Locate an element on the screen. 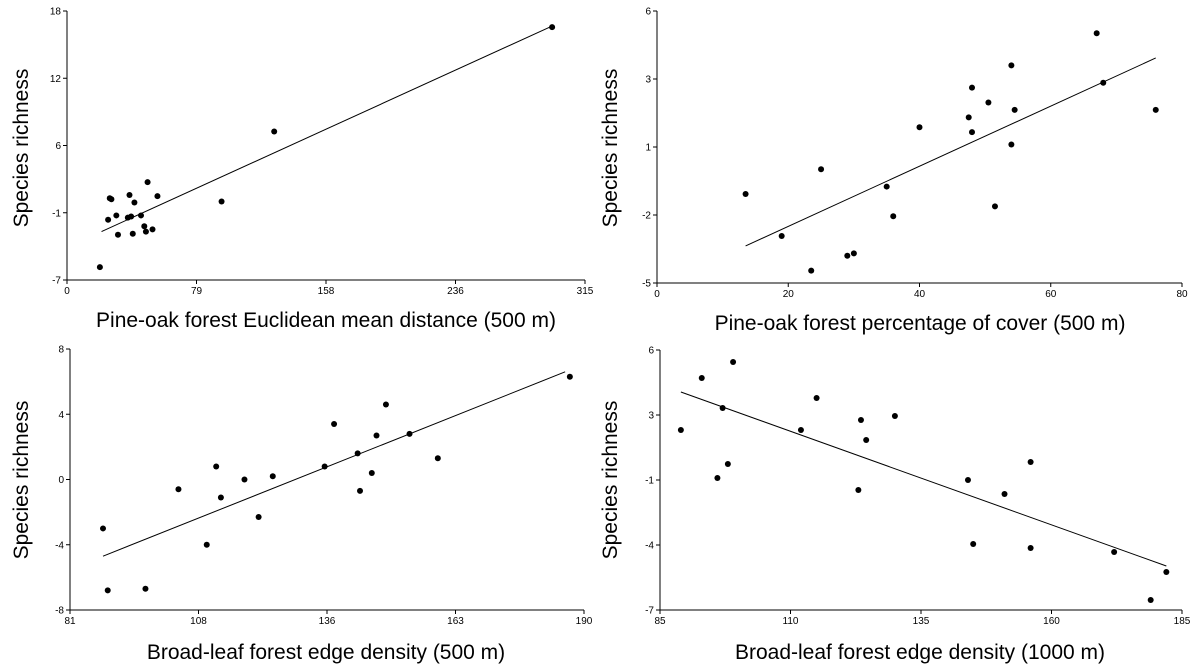 The image size is (1194, 668). chart-4-x-tick-label: 185 is located at coordinates (1182, 621).